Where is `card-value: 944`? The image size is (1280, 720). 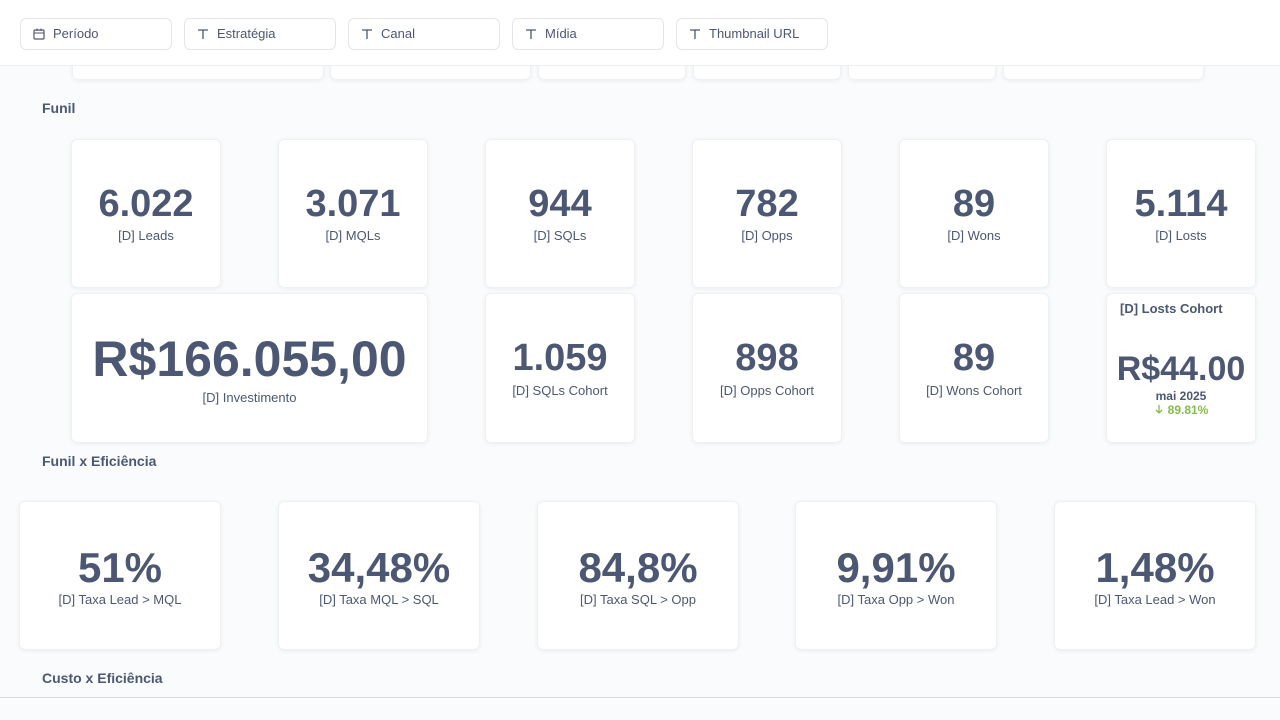
card-value: 944 is located at coordinates (560, 204).